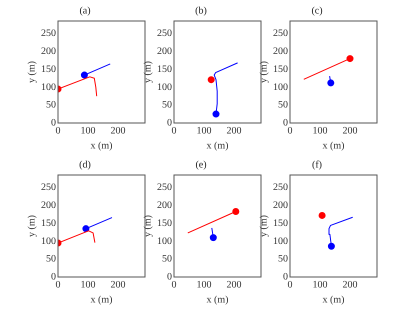 This screenshot has width=415, height=312. What do you see at coordinates (201, 11) in the screenshot?
I see `chart-title: (b)` at bounding box center [201, 11].